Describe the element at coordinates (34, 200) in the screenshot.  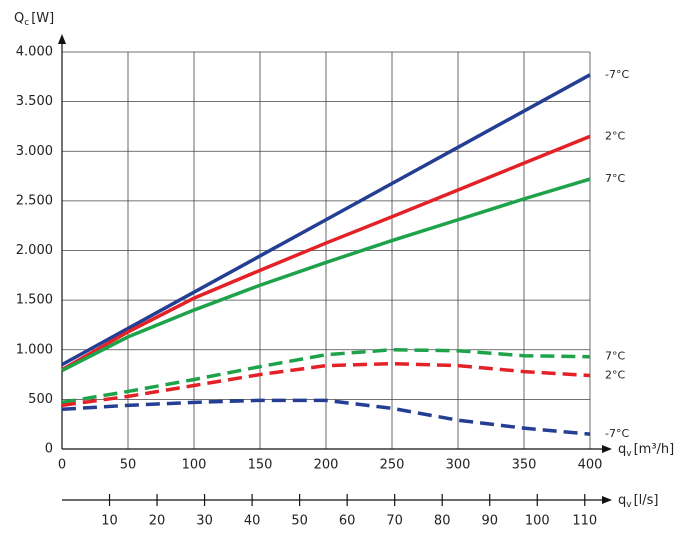
I see `y-tick-label: 2.500` at that location.